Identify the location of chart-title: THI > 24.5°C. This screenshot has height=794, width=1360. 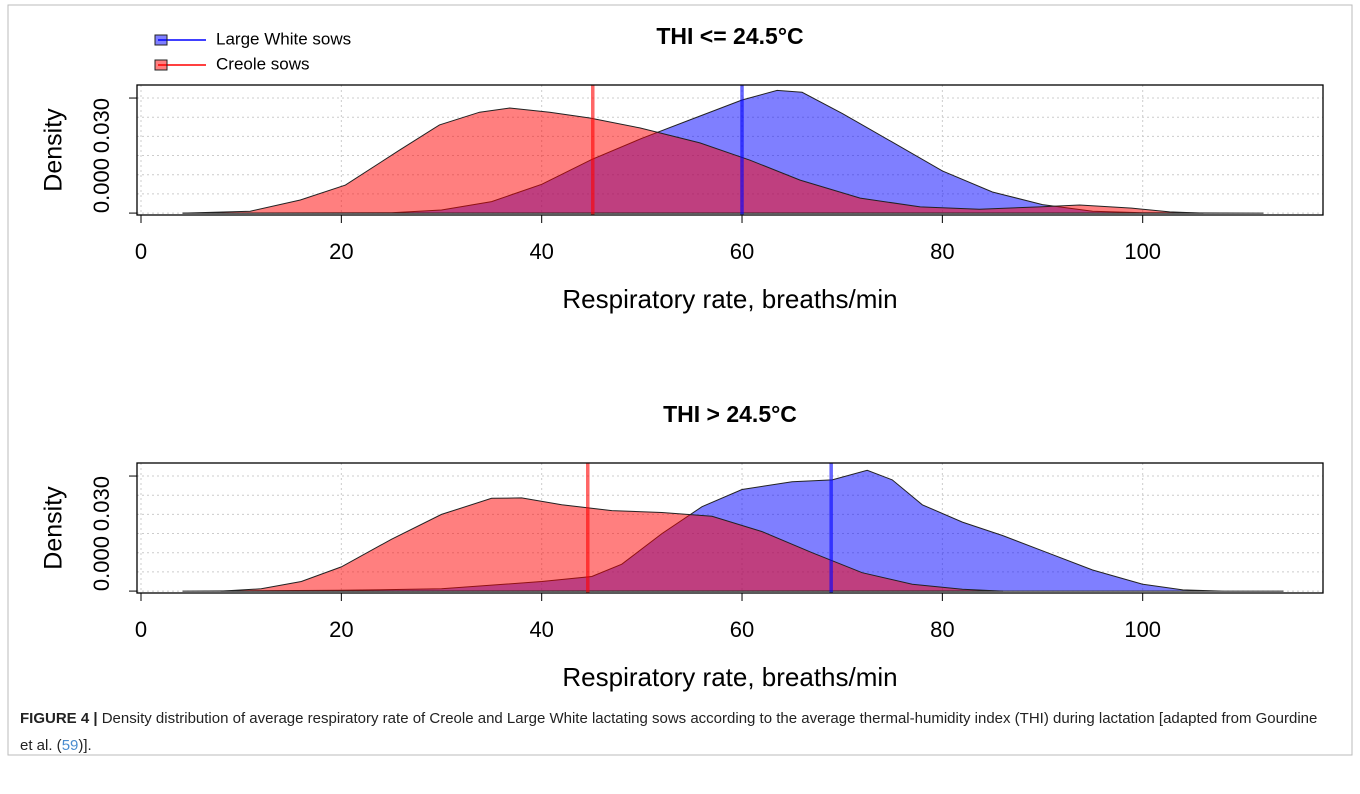
(730, 414).